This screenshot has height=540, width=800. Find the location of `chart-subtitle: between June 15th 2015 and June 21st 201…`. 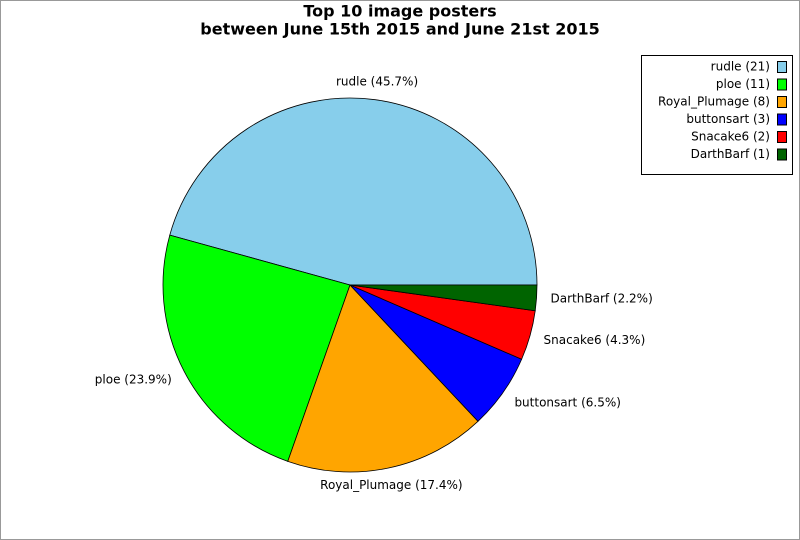

chart-subtitle: between June 15th 2015 and June 21st 201… is located at coordinates (399, 29).